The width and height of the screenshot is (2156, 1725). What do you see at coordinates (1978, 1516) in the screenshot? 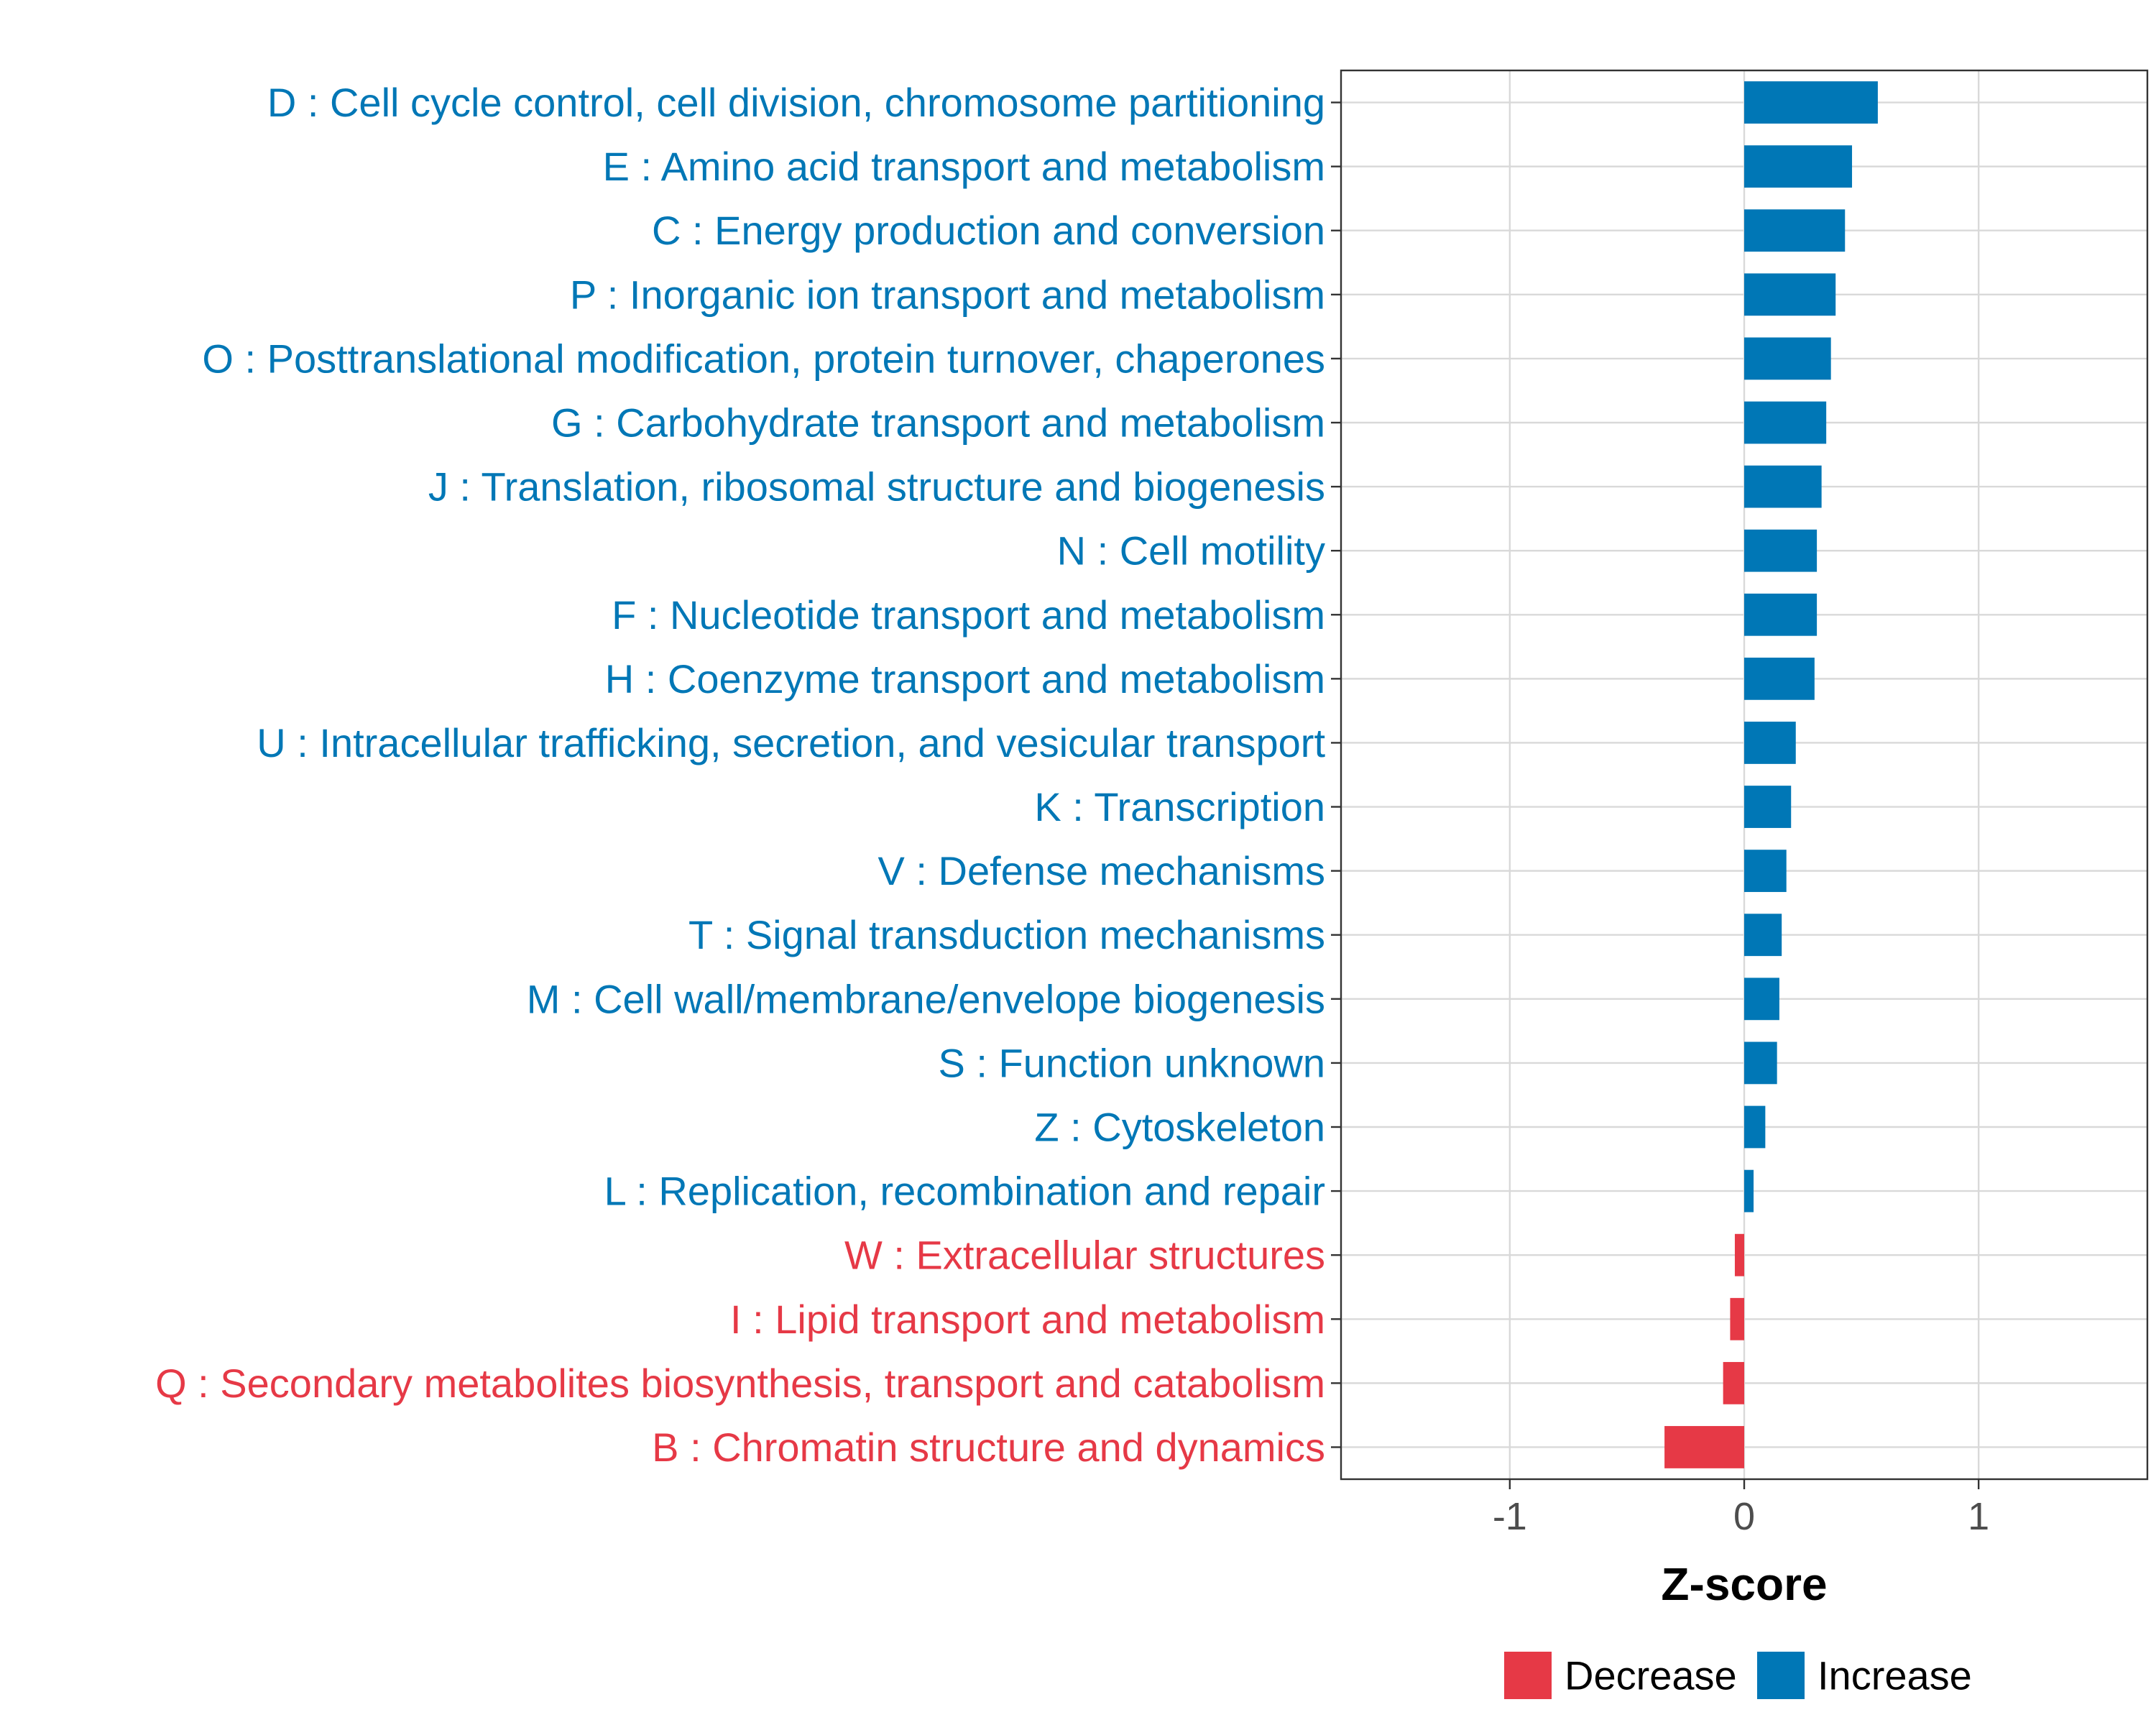
I see `x-tick-label: 1` at bounding box center [1978, 1516].